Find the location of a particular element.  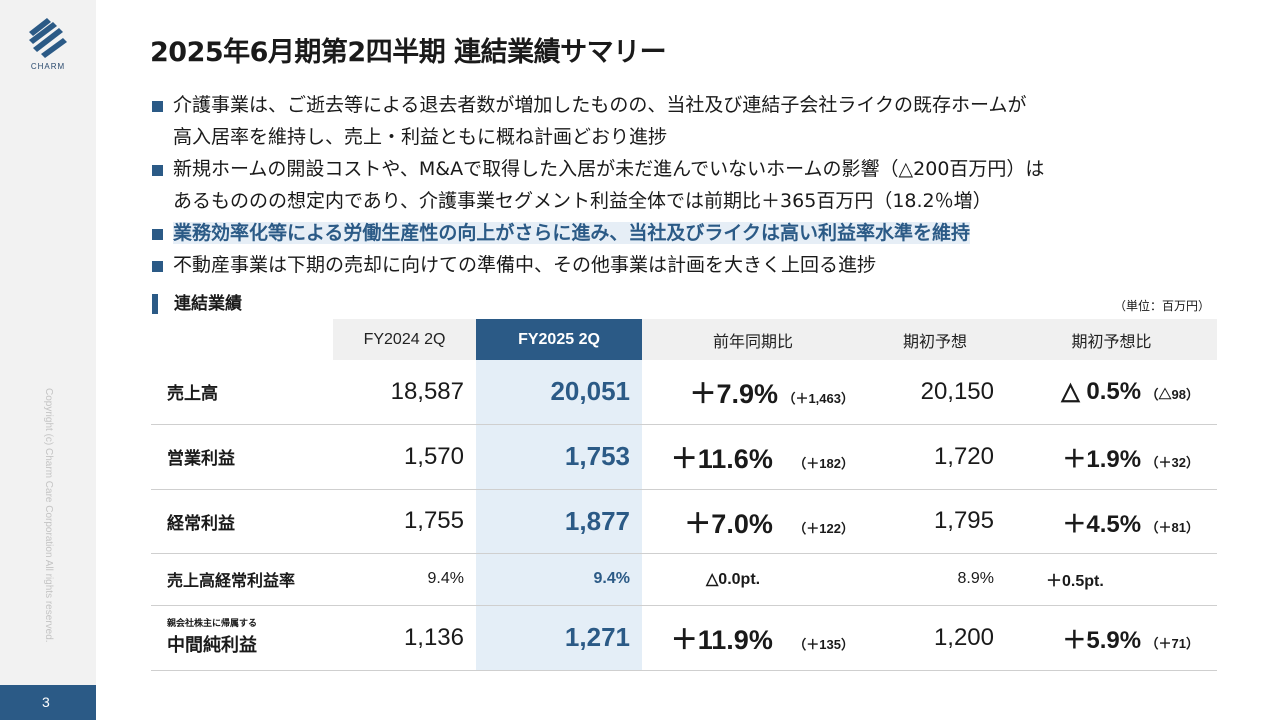

vs-plan-percent: ＋0.5pt. is located at coordinates (1075, 581).